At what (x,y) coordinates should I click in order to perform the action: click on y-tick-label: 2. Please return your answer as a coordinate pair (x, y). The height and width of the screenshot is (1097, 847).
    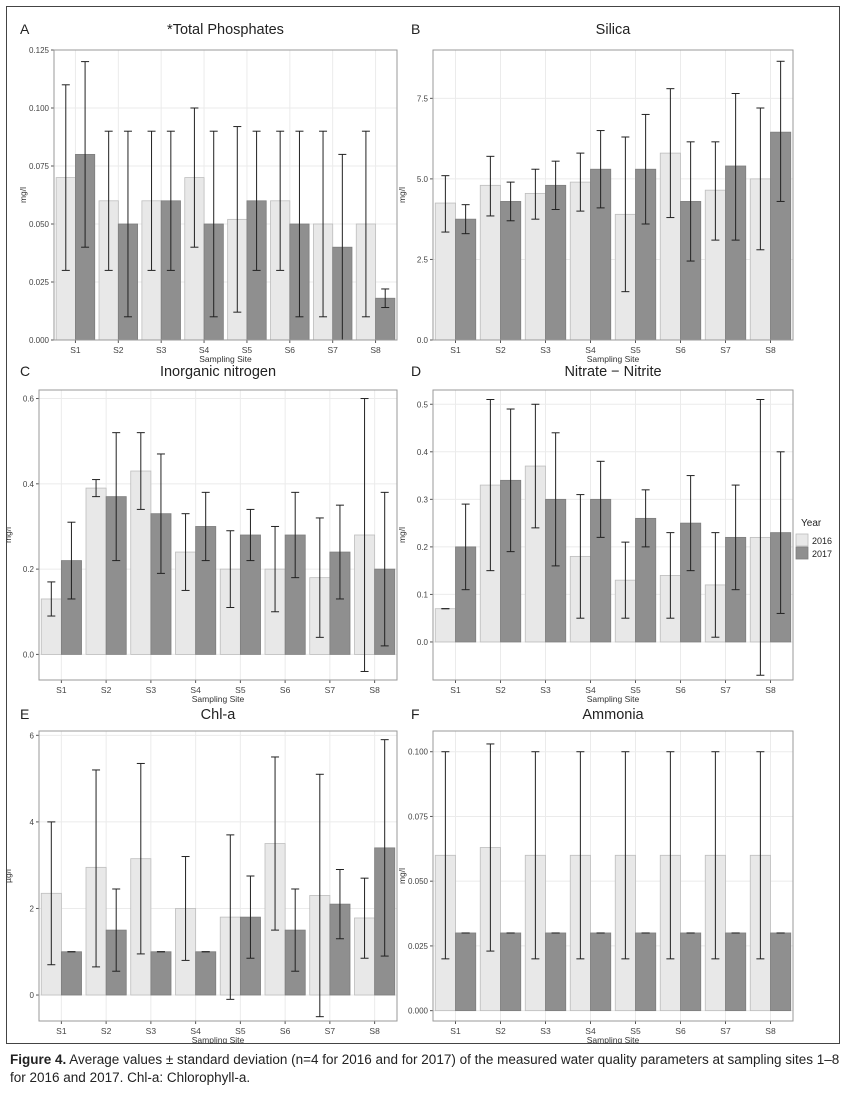
    Looking at the image, I should click on (32, 908).